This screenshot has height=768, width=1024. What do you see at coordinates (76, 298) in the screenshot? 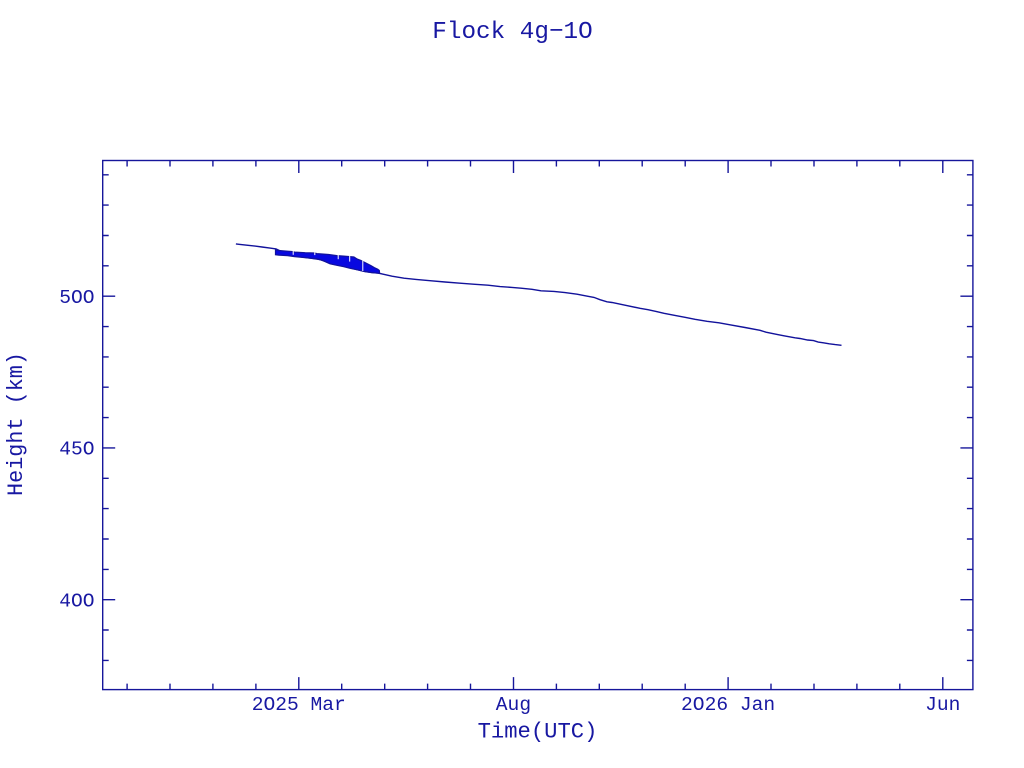
I see `svg-text: 5OO` at bounding box center [76, 298].